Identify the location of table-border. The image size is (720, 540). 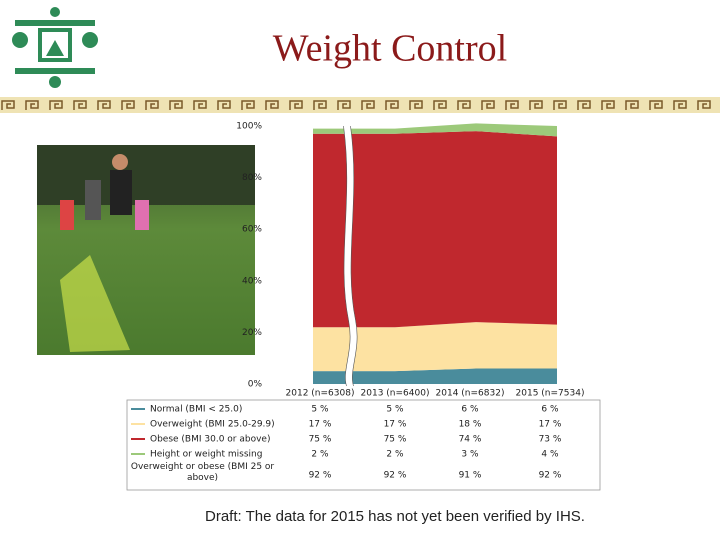
(363, 445).